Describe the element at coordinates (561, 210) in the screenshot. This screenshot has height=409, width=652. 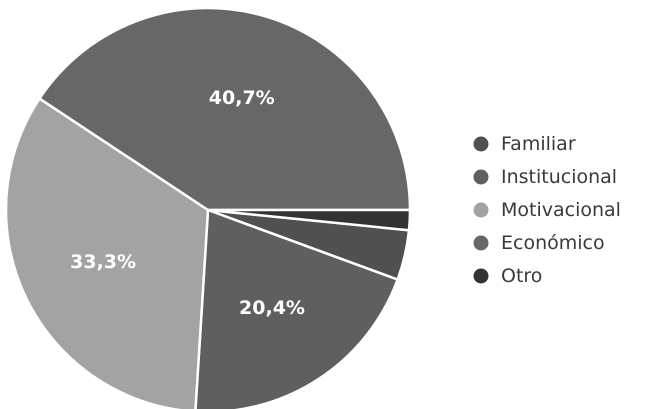
I see `legend-label: Motivacional` at that location.